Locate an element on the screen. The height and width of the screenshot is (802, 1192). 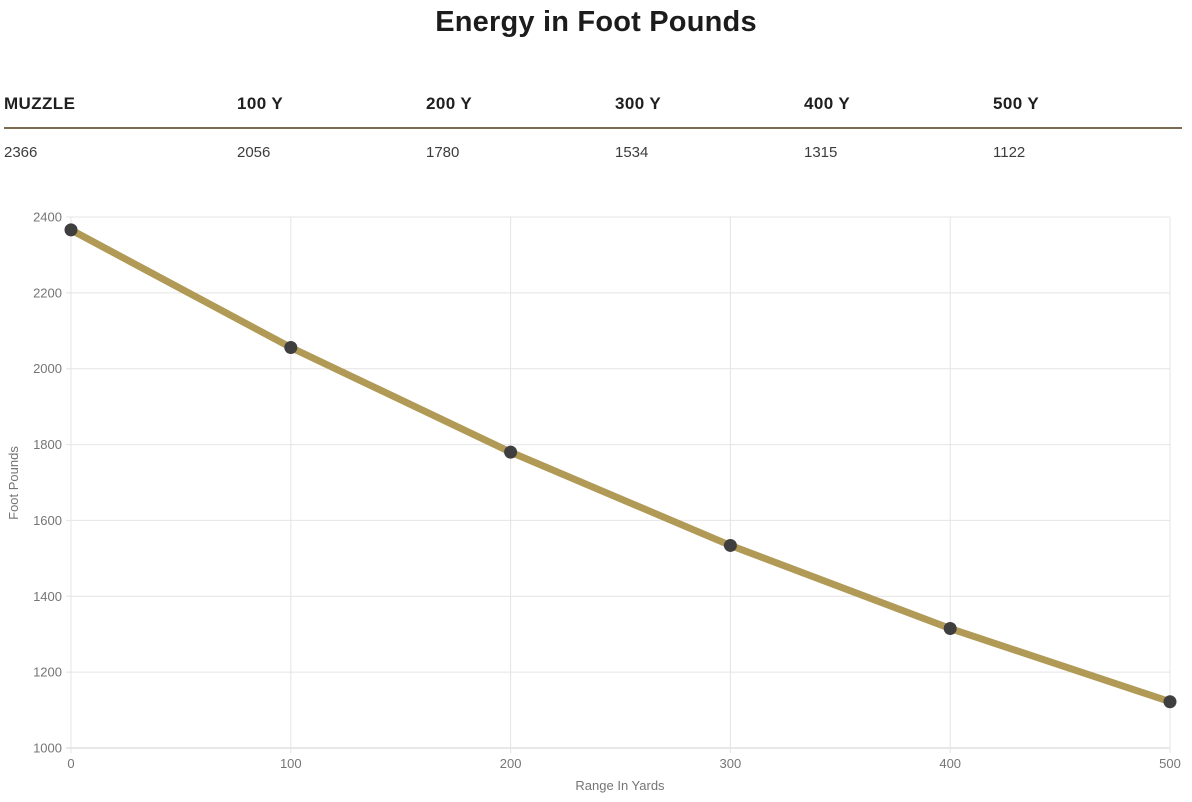
x-tick-label: 200 is located at coordinates (511, 763).